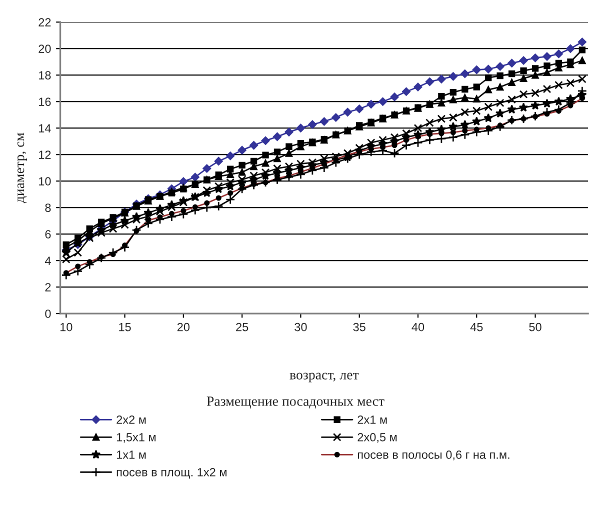 The width and height of the screenshot is (591, 514). I want to click on x-tick-label: 15, so click(125, 327).